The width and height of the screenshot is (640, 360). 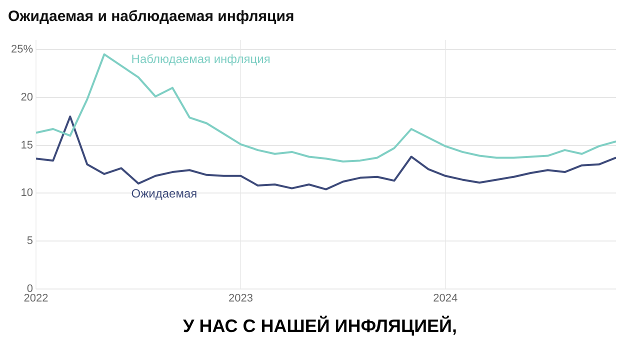 I want to click on x-tick-label: 2022, so click(x=36, y=298).